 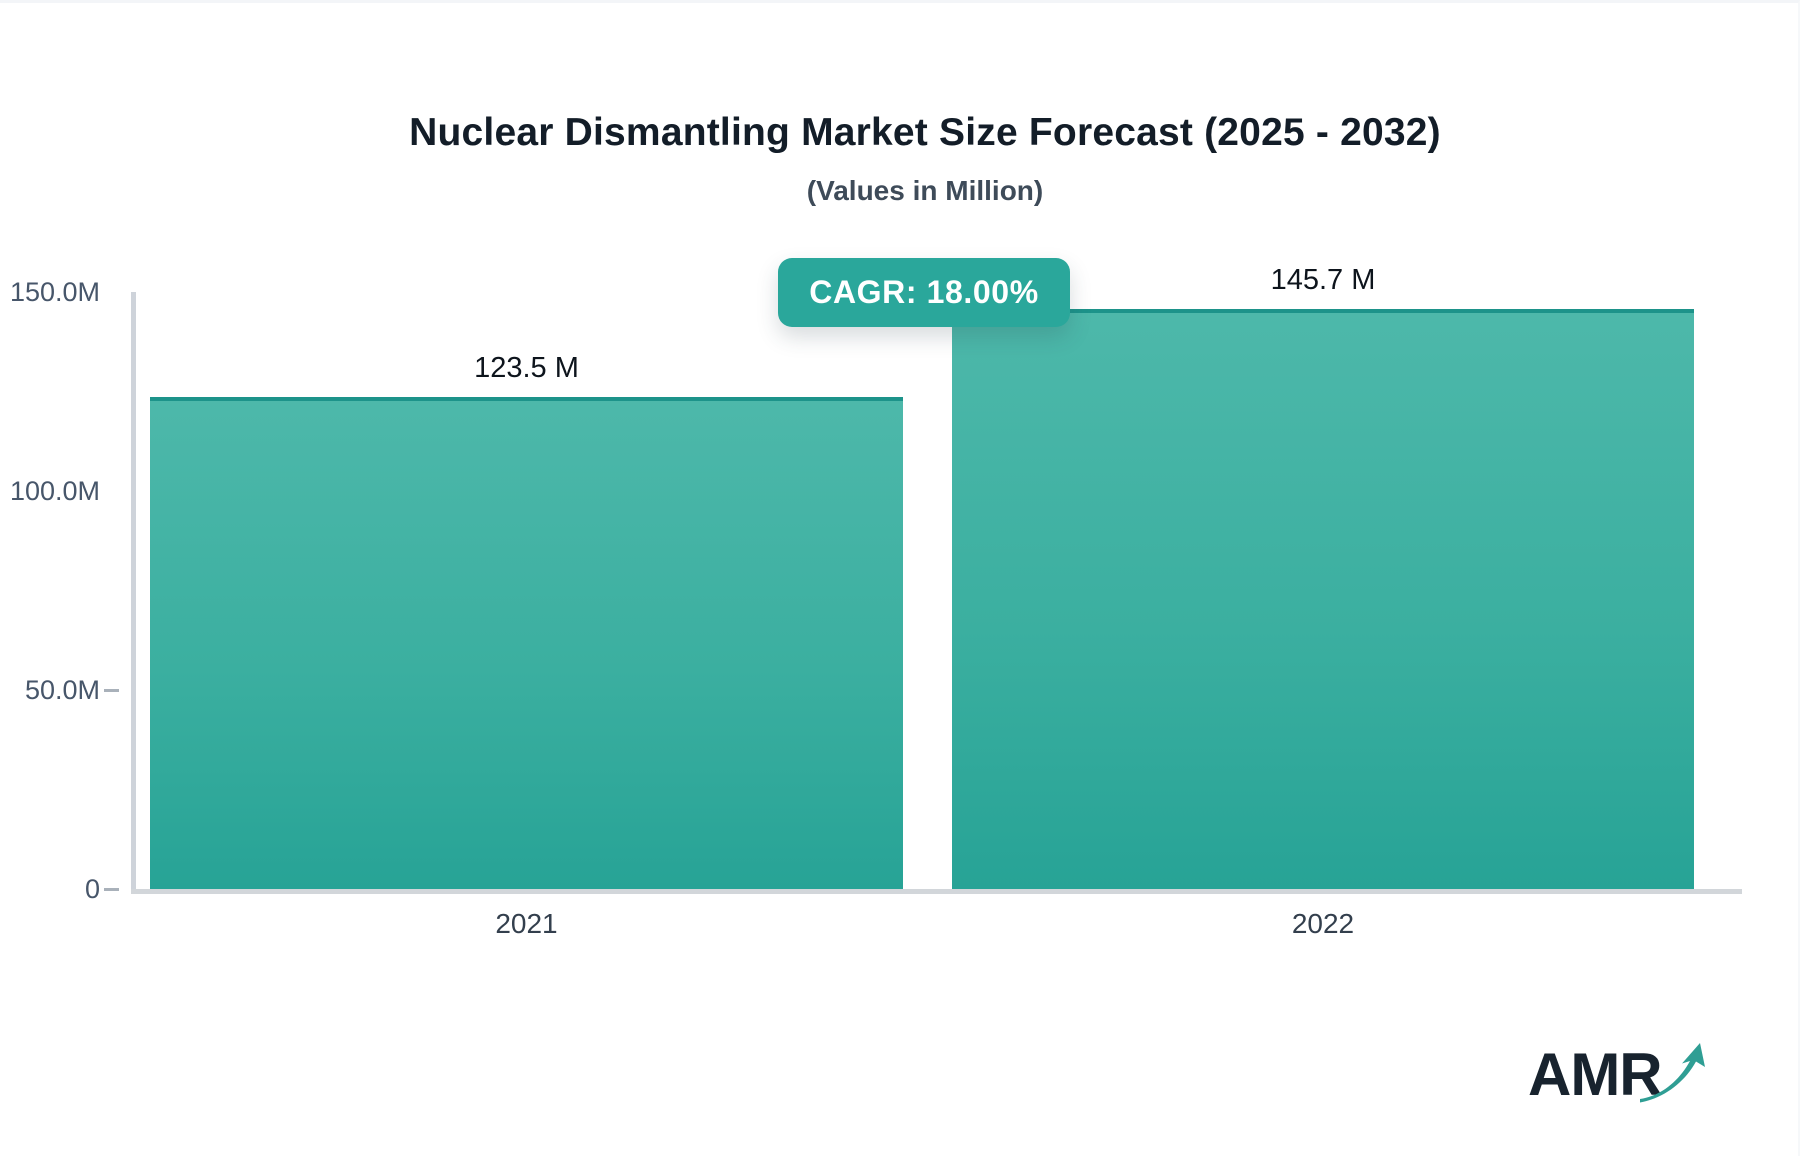 What do you see at coordinates (54, 292) in the screenshot?
I see `ytick-label: 150.0M` at bounding box center [54, 292].